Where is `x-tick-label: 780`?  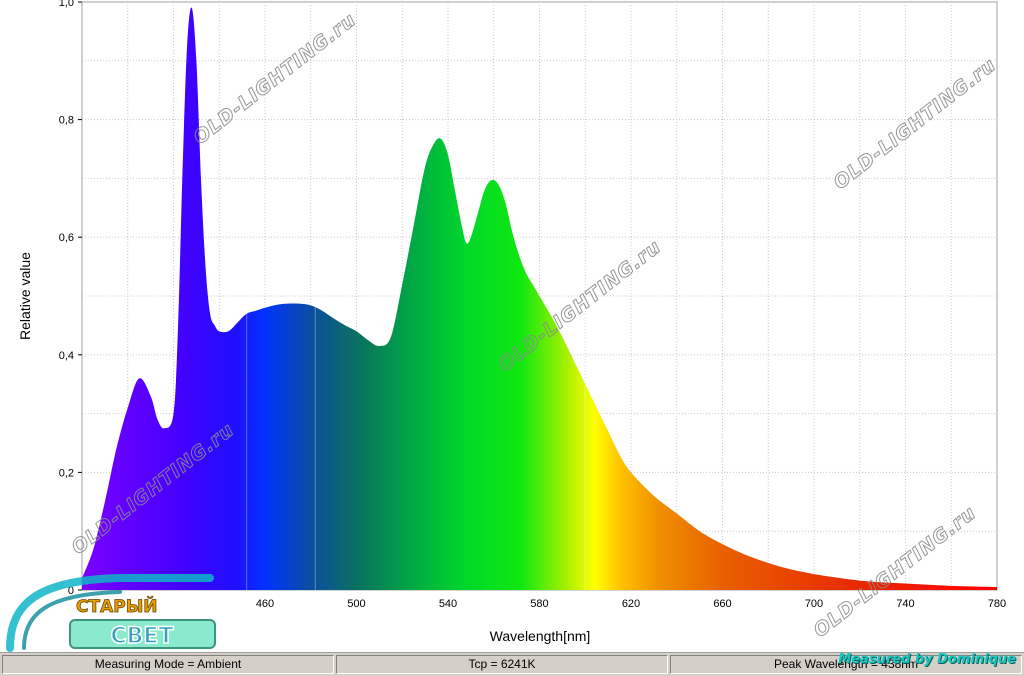
x-tick-label: 780 is located at coordinates (997, 604).